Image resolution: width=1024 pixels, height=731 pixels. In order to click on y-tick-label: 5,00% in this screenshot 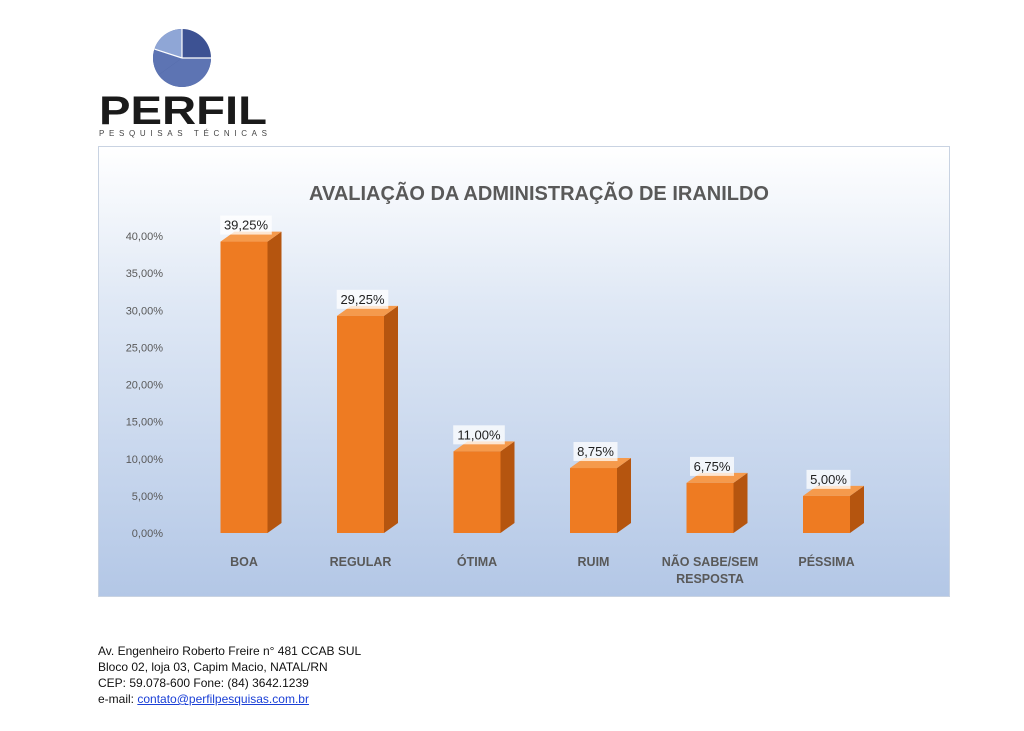, I will do `click(147, 497)`.